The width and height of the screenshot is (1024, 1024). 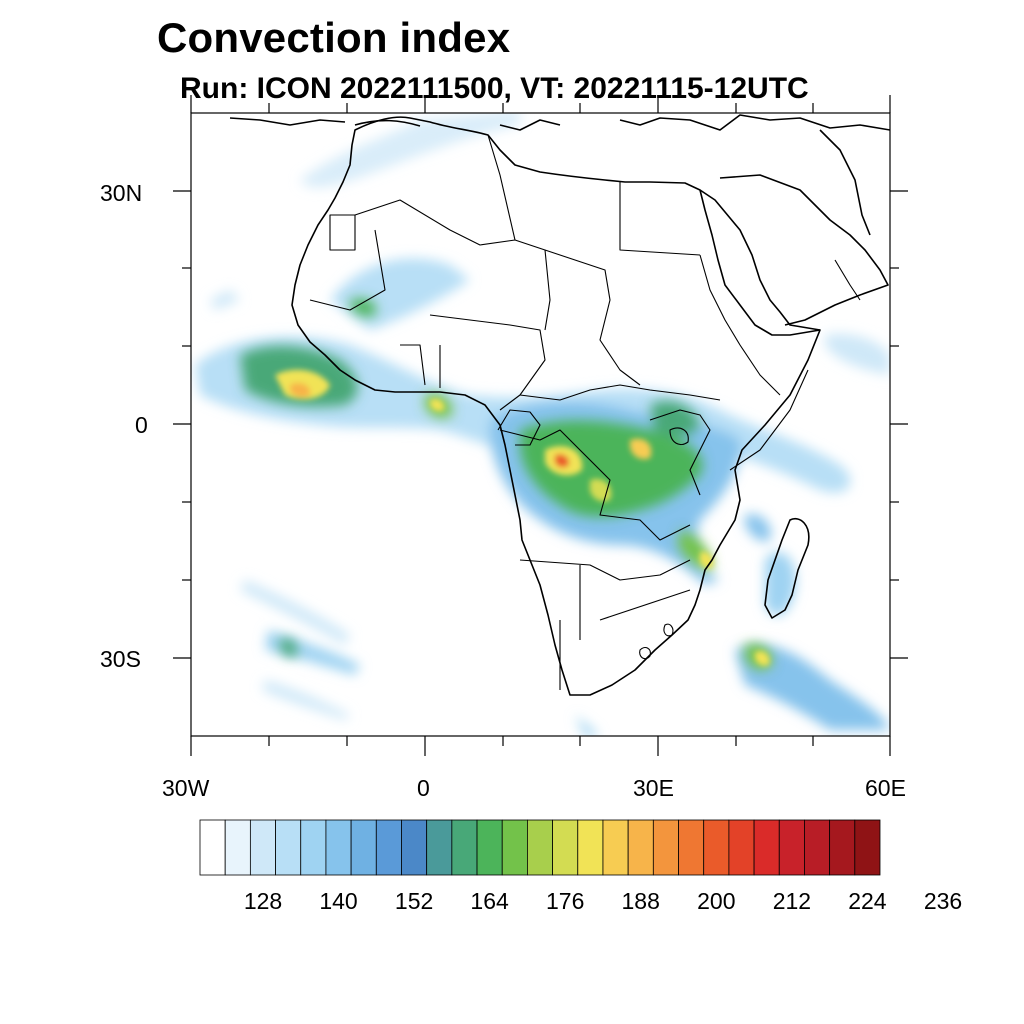 What do you see at coordinates (186, 788) in the screenshot?
I see `lon-label-30w: 30W` at bounding box center [186, 788].